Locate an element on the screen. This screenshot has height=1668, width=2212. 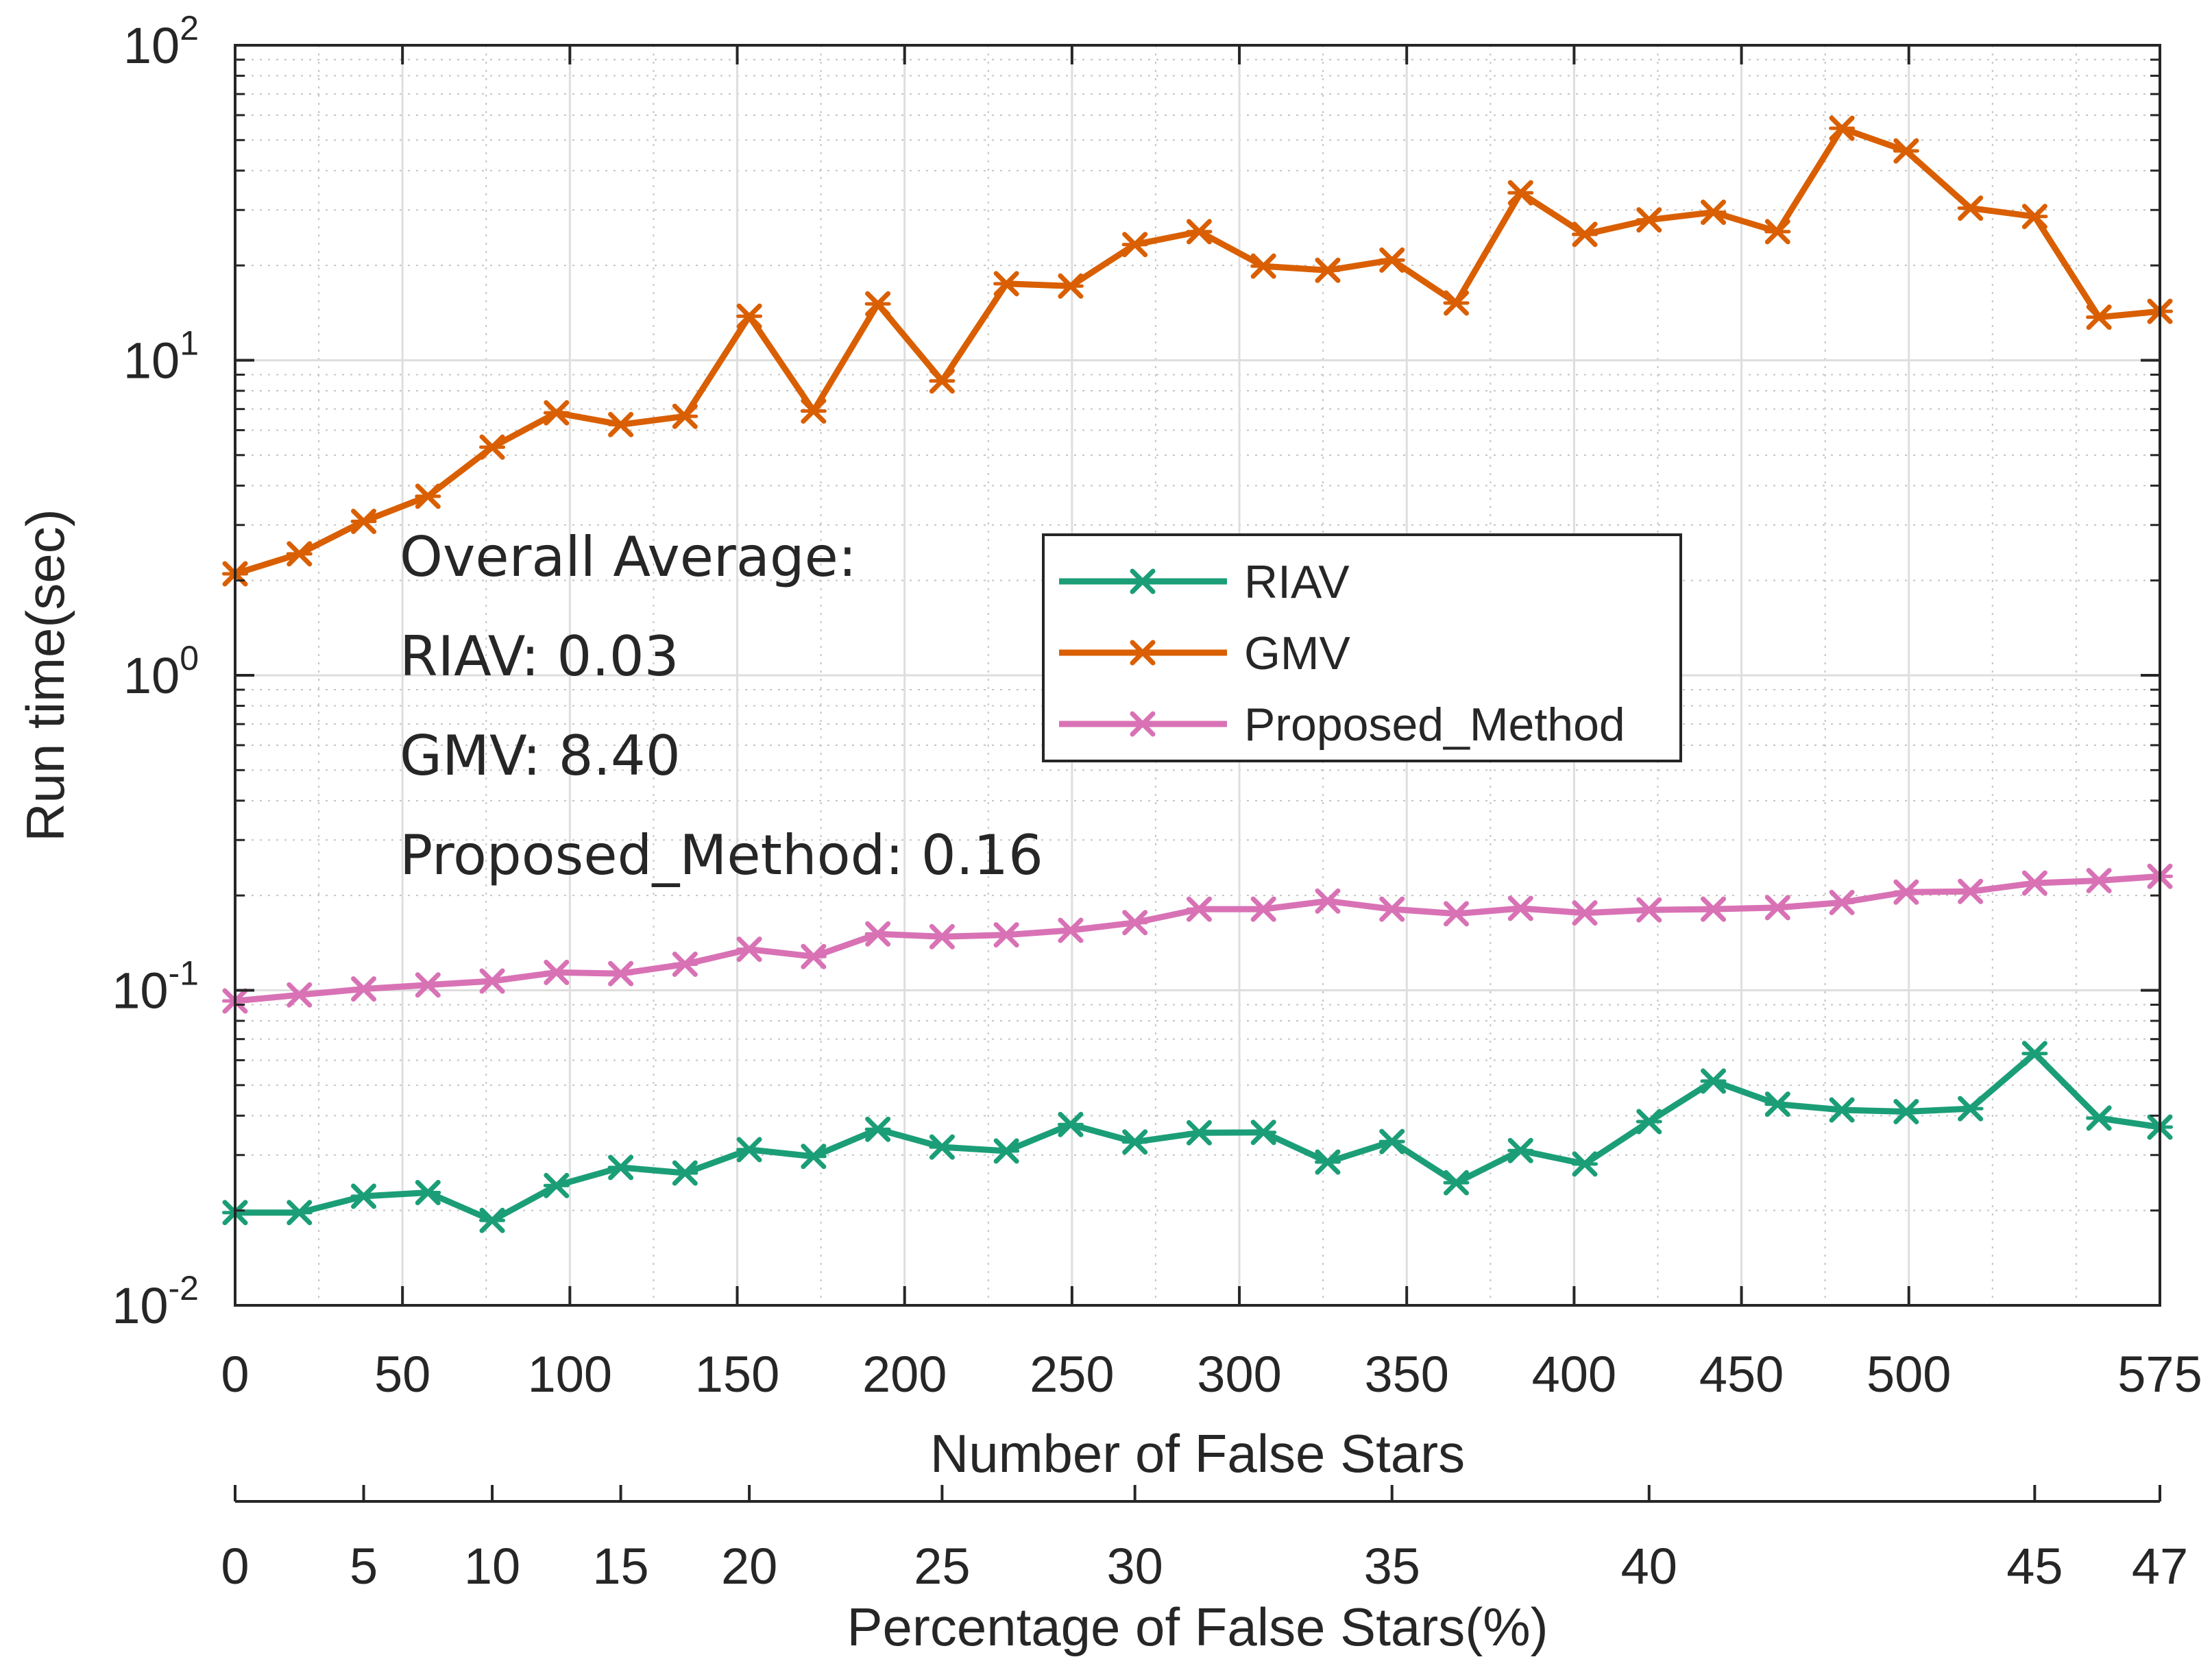
legend: RIAV GMV Proposed_Method is located at coordinates (1362, 647).